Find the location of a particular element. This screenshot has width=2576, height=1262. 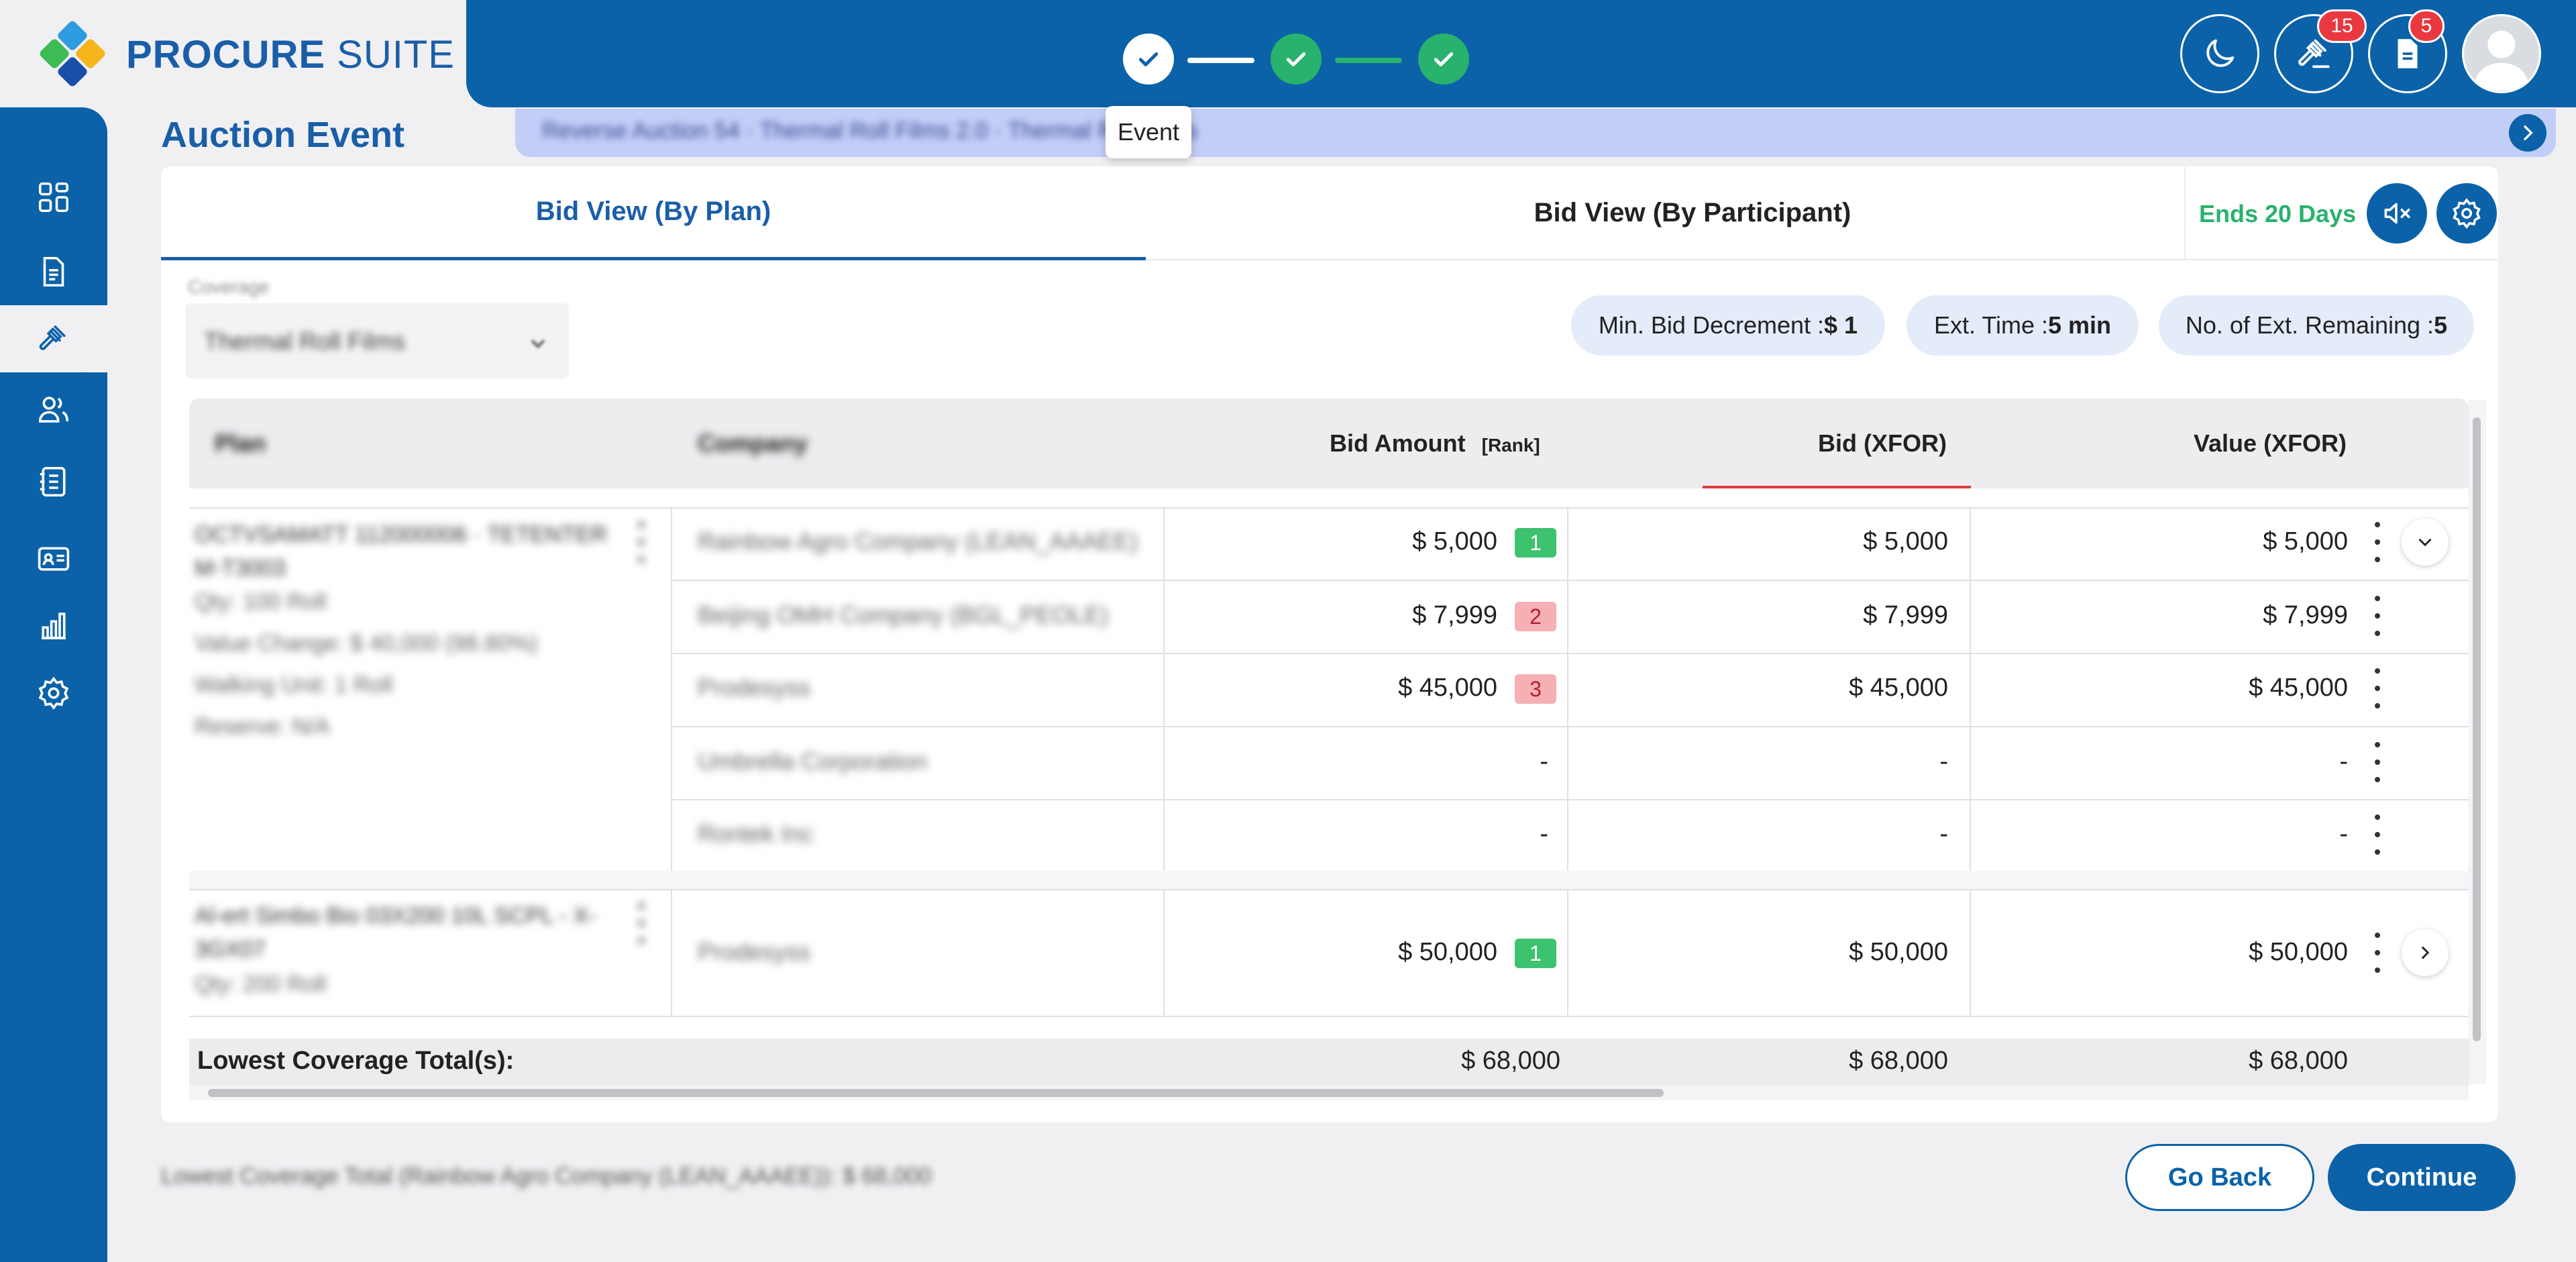

company-cell: Rainbow Agro Company (LEAN_AAAEE) is located at coordinates (918, 541).